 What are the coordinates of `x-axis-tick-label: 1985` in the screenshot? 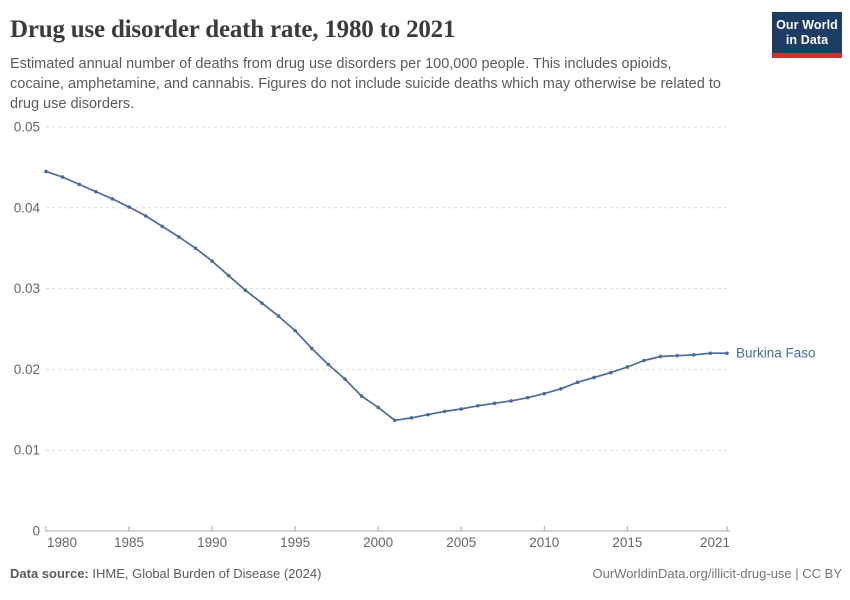 It's located at (129, 542).